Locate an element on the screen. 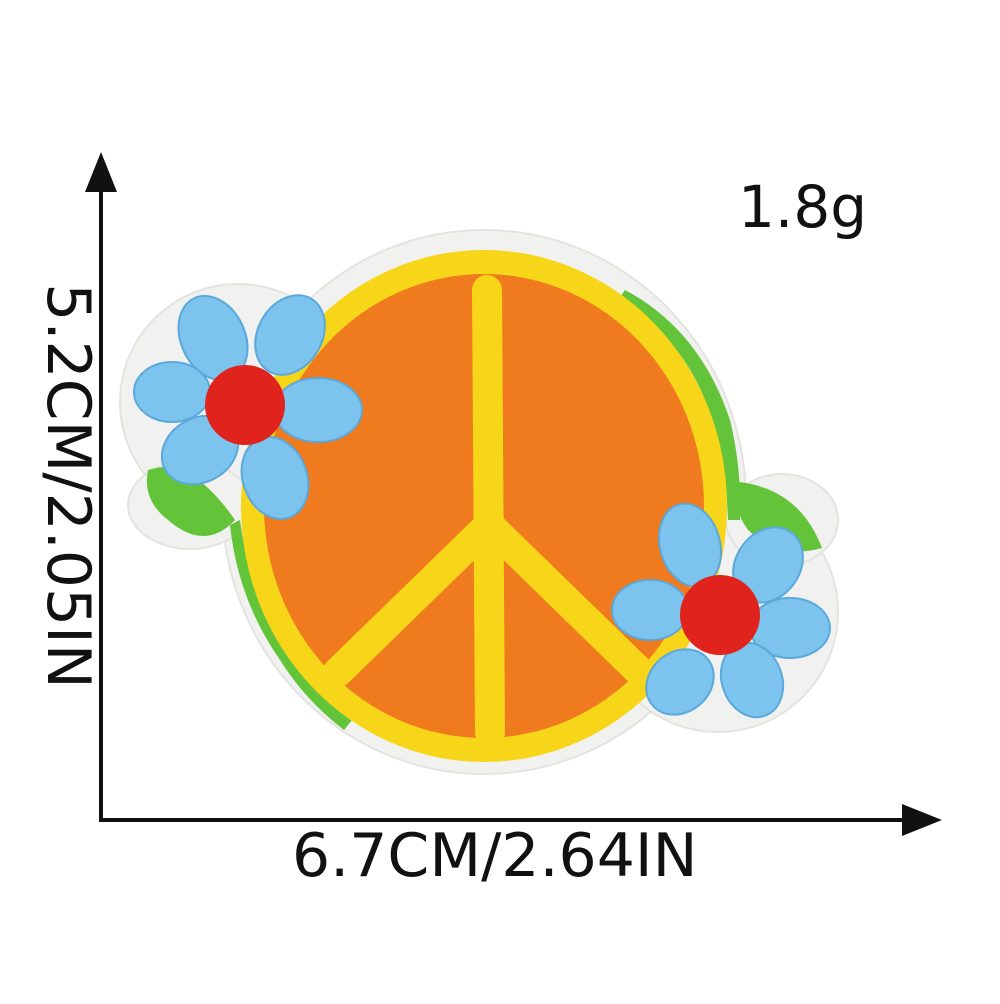 The image size is (1000, 1004). width-dimension-label: 6.7CM/2.64IN is located at coordinates (495, 856).